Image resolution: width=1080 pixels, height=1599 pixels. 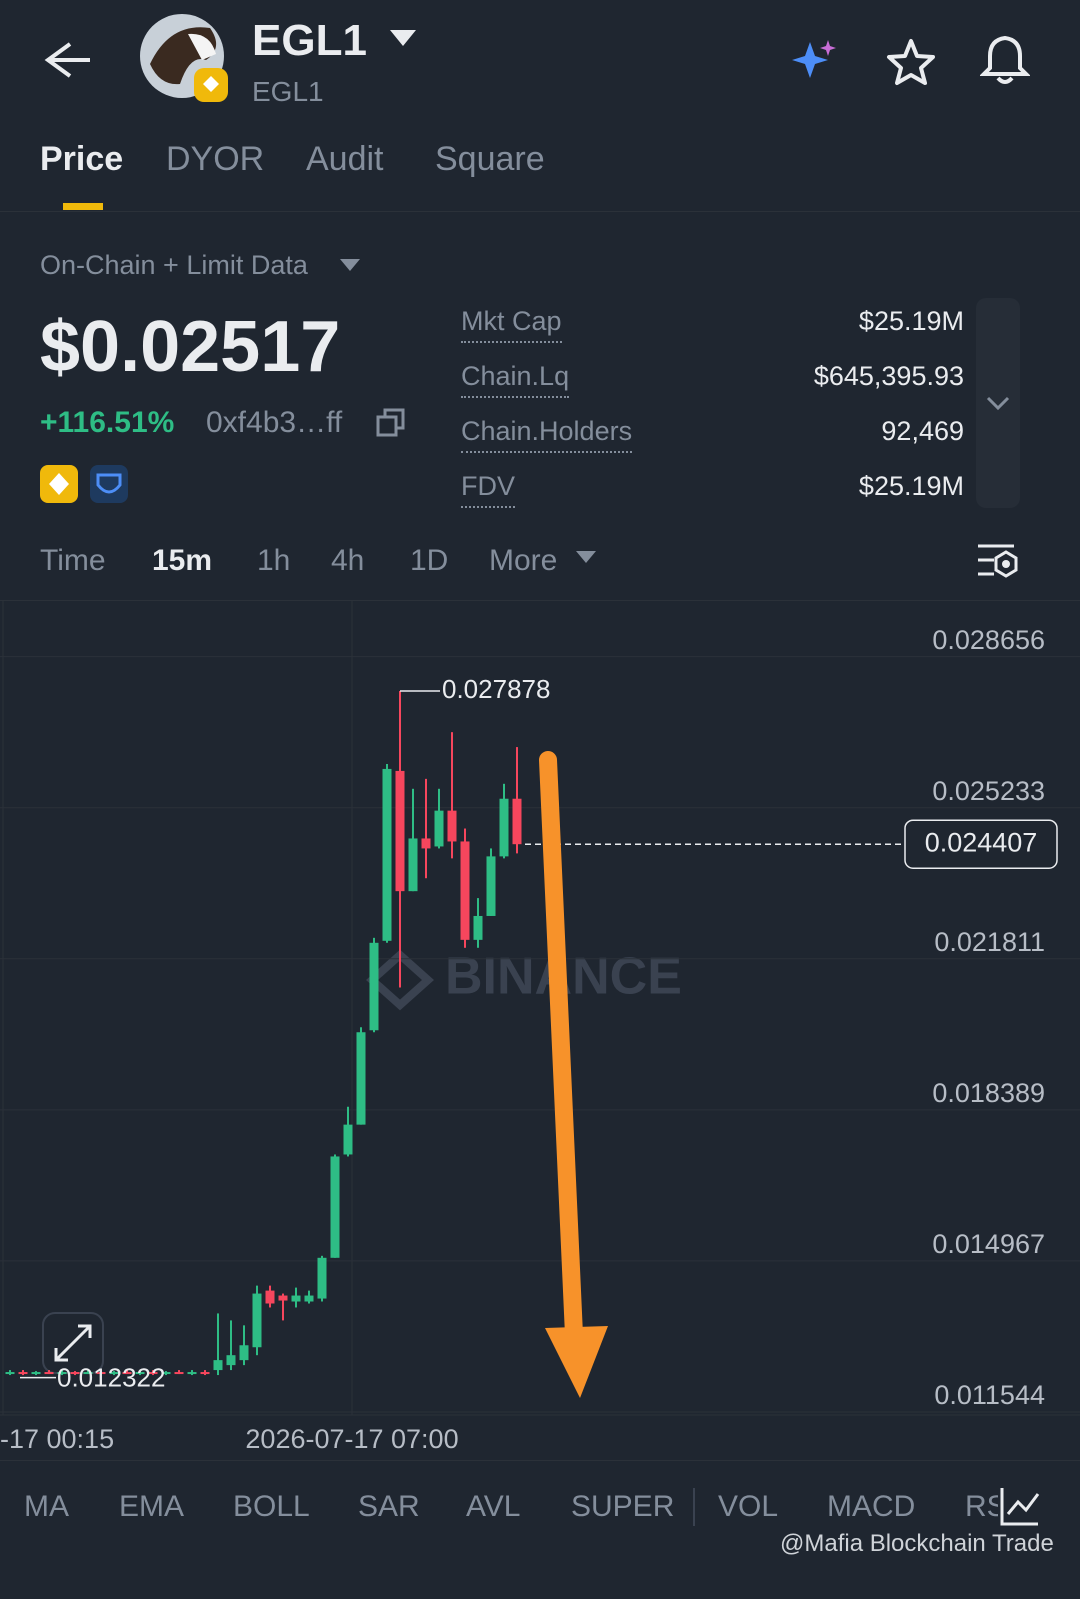 I want to click on timeframe: More, so click(x=523, y=560).